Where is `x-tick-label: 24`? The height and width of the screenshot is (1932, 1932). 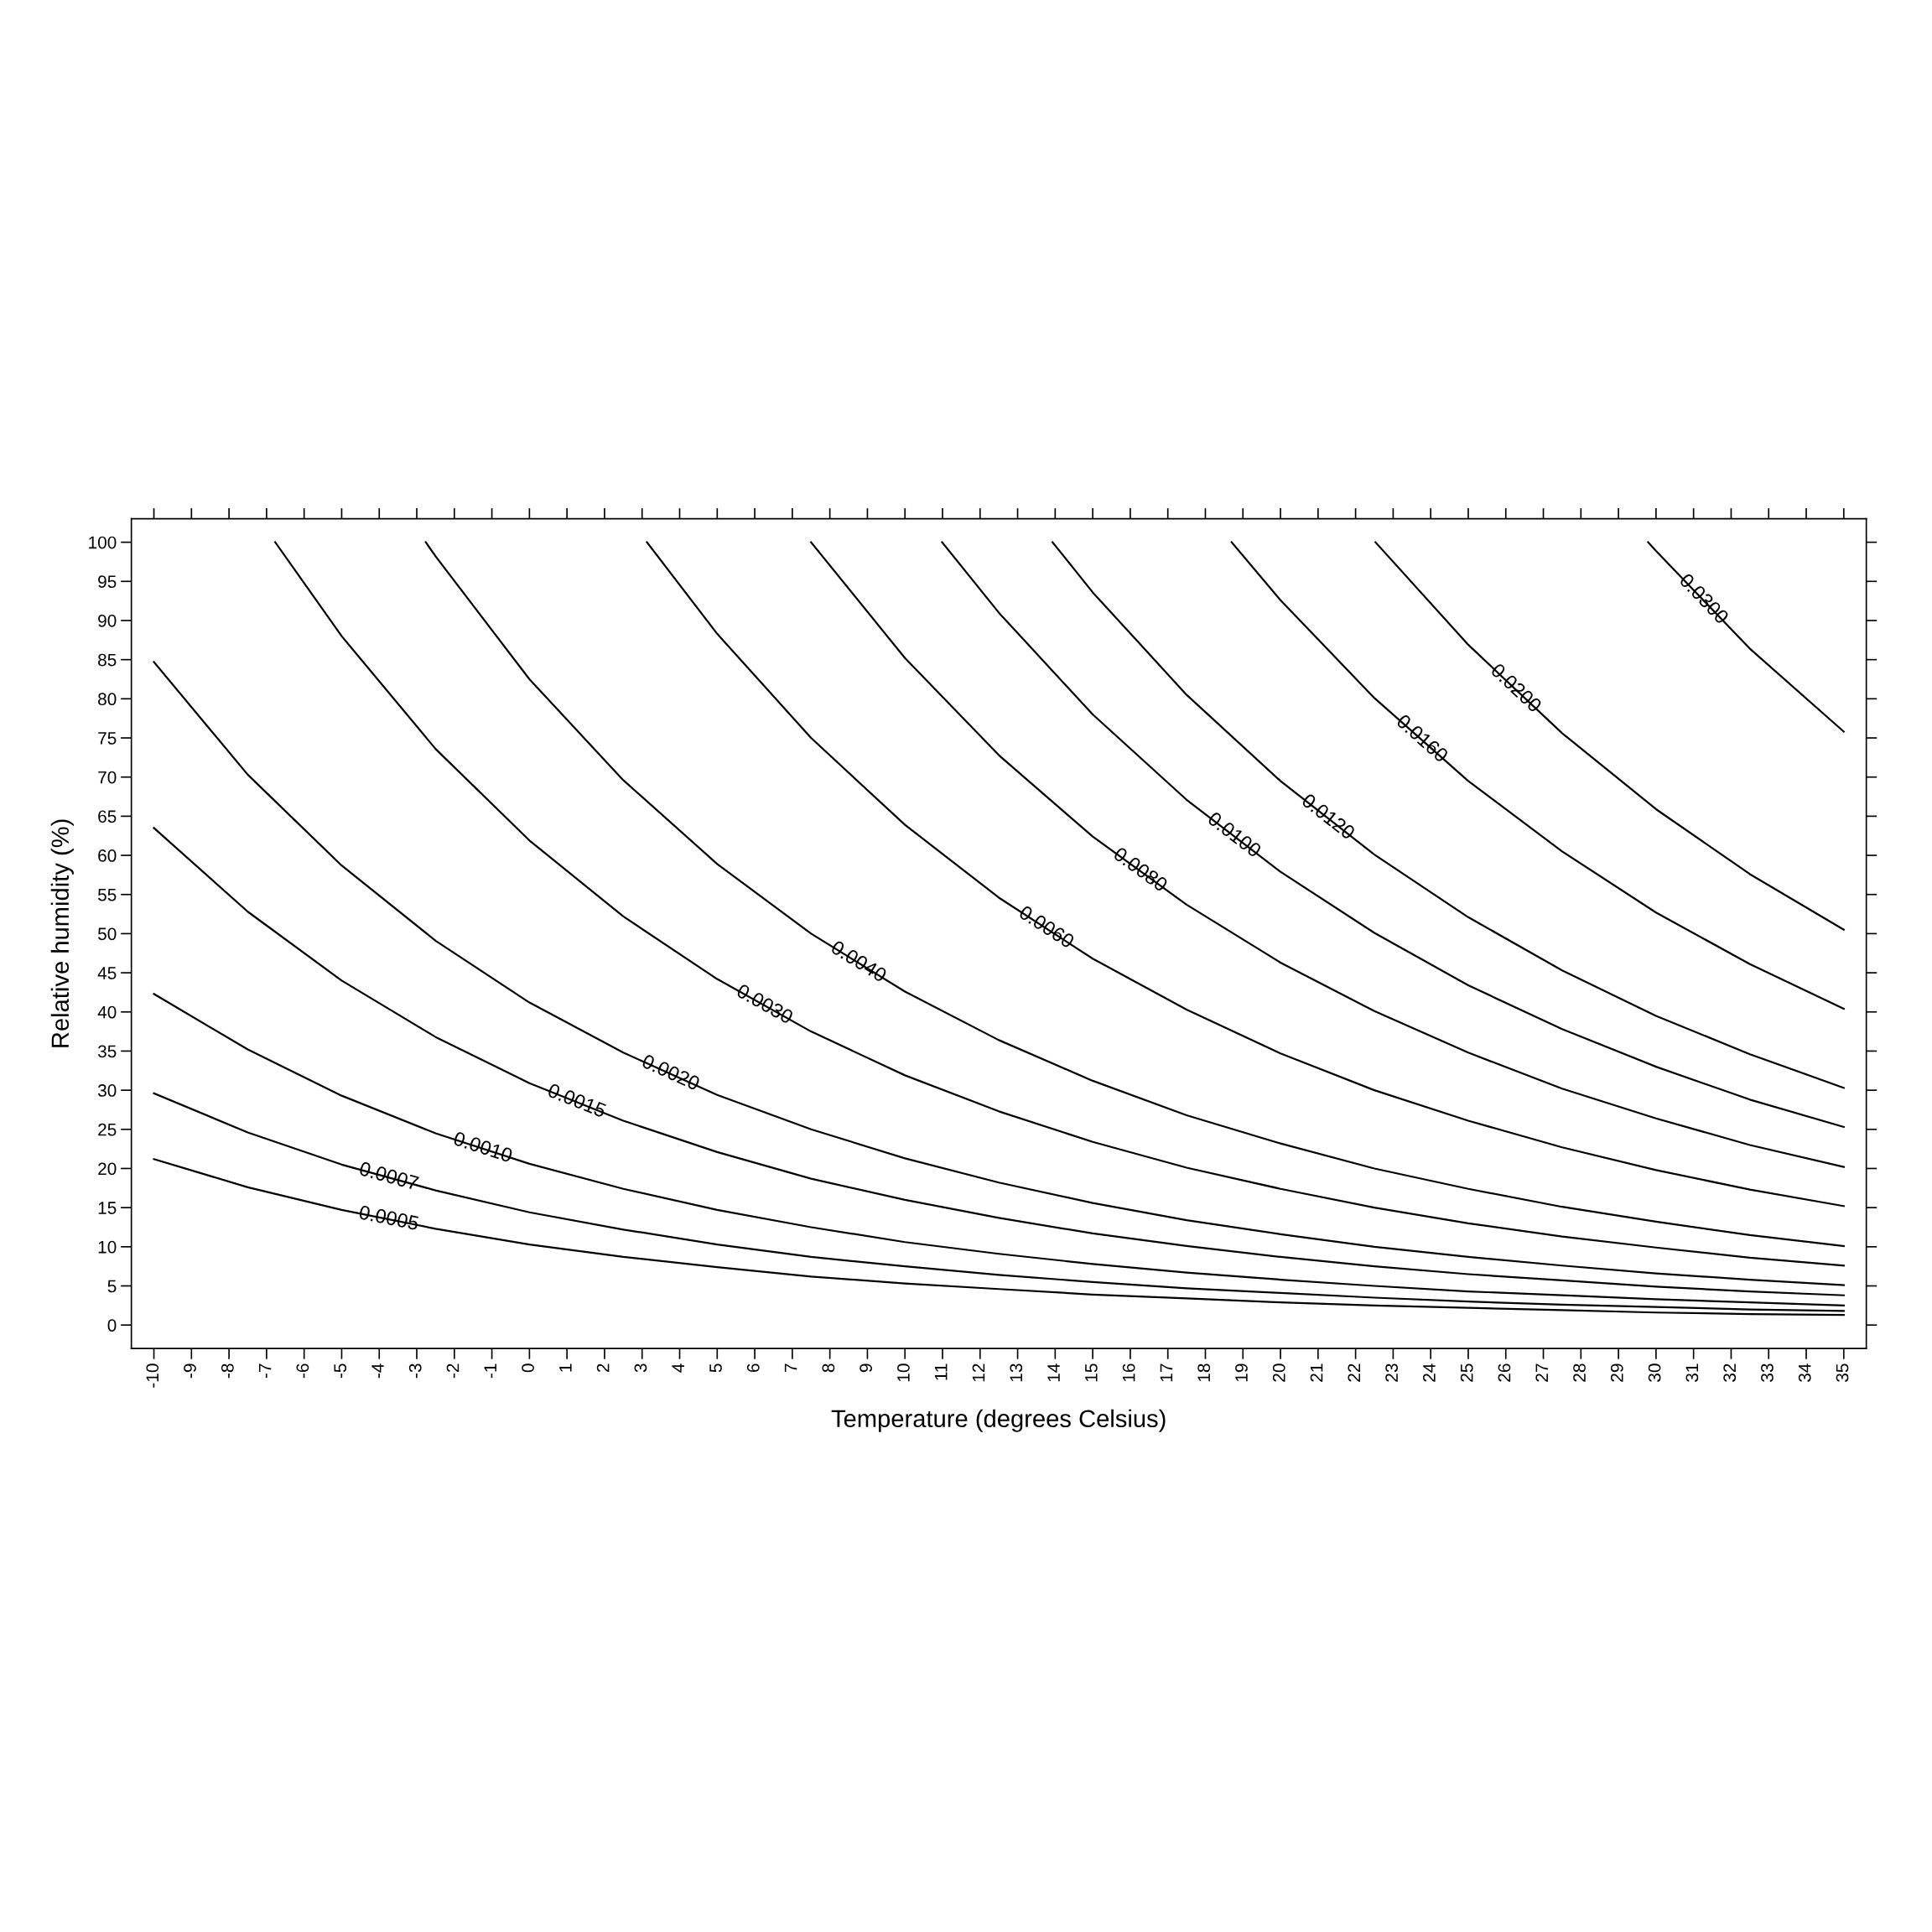
x-tick-label: 24 is located at coordinates (1429, 1372).